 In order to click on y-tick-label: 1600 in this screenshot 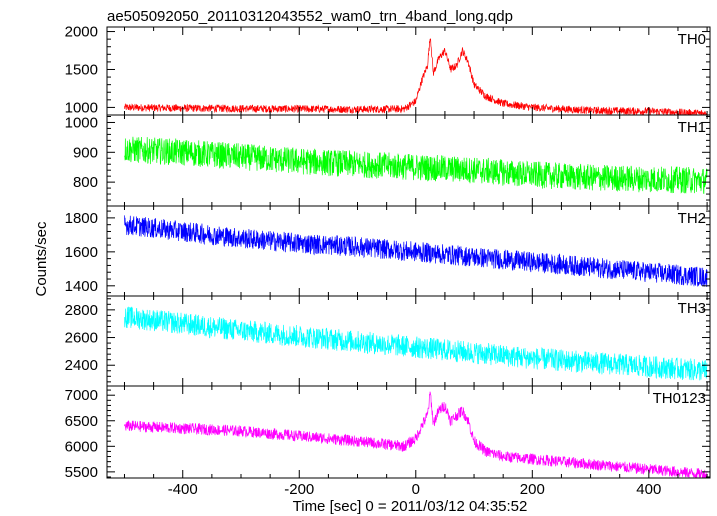, I will do `click(81, 252)`.